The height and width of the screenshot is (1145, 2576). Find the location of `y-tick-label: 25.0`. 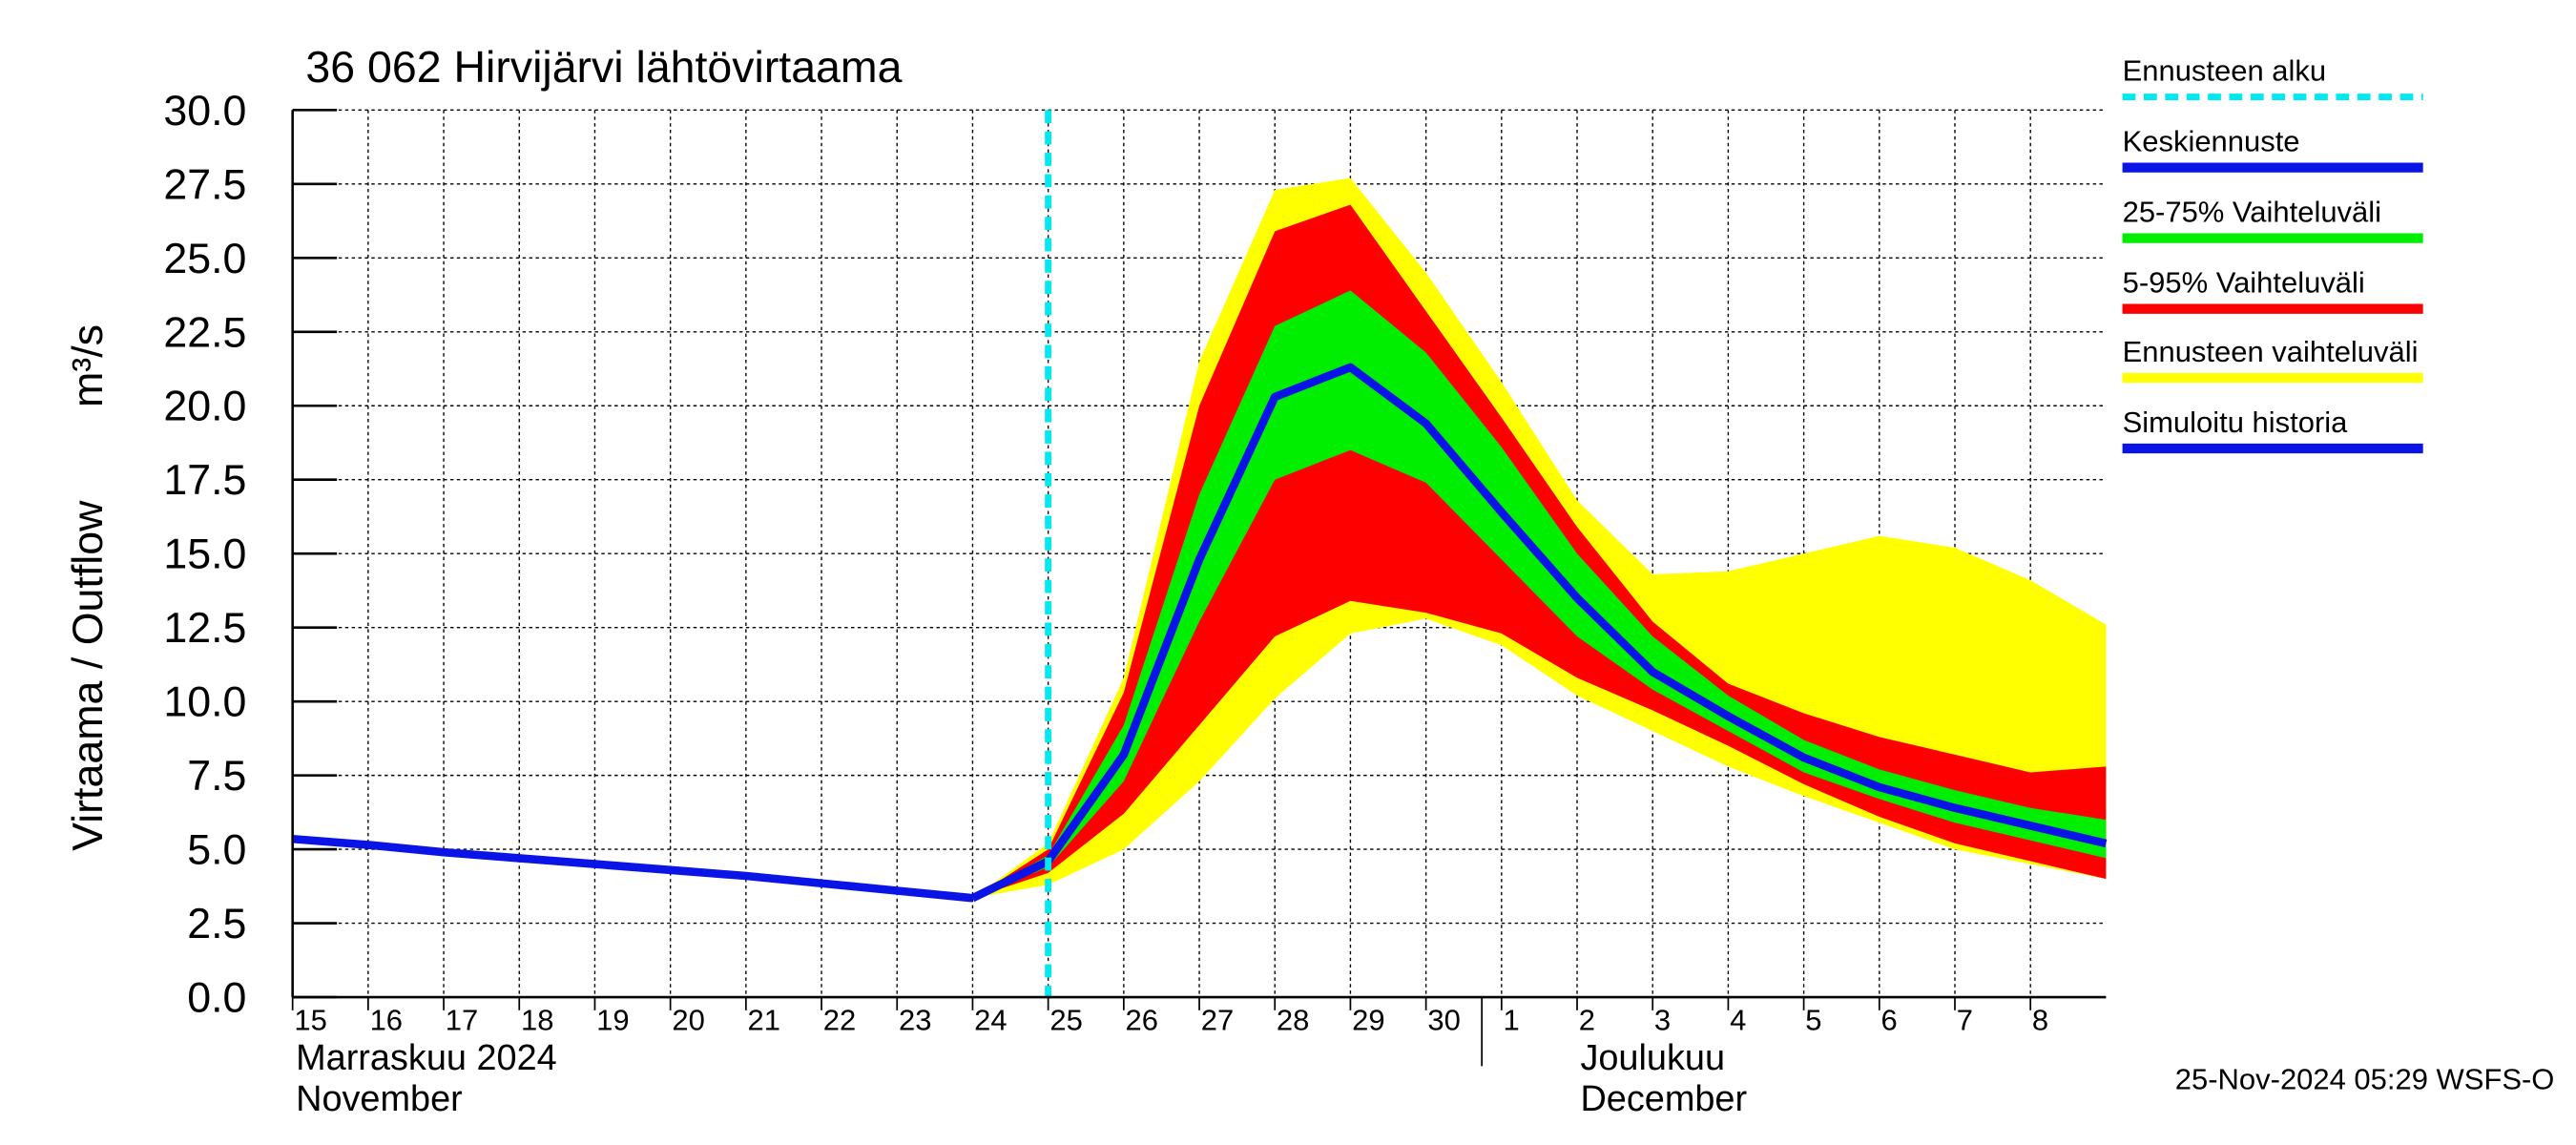

y-tick-label: 25.0 is located at coordinates (204, 258).